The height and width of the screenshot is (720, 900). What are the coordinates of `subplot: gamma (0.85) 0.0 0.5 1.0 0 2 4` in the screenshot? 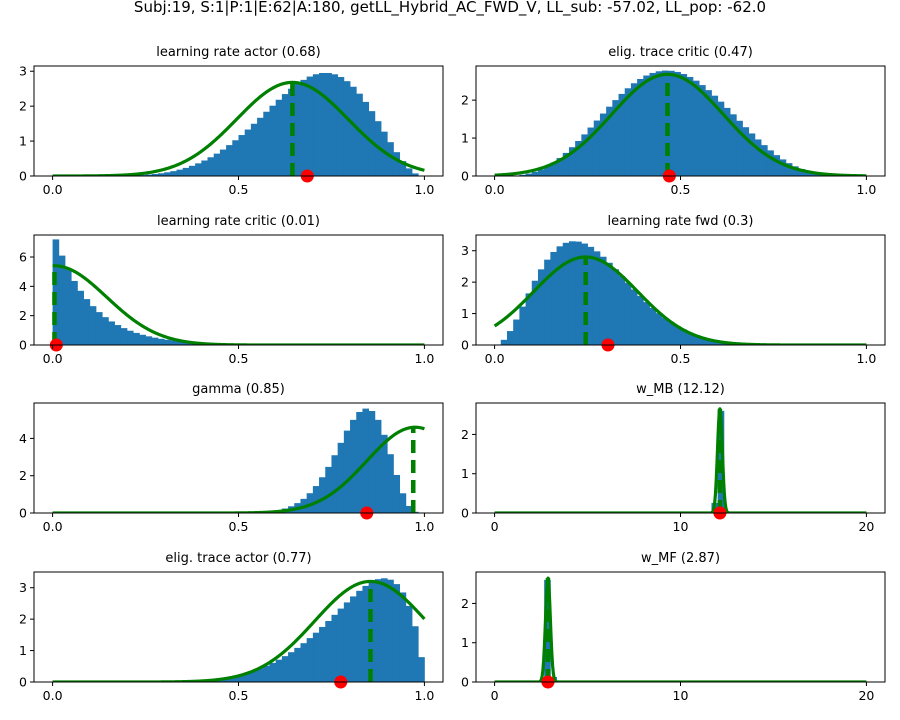 It's located at (231, 458).